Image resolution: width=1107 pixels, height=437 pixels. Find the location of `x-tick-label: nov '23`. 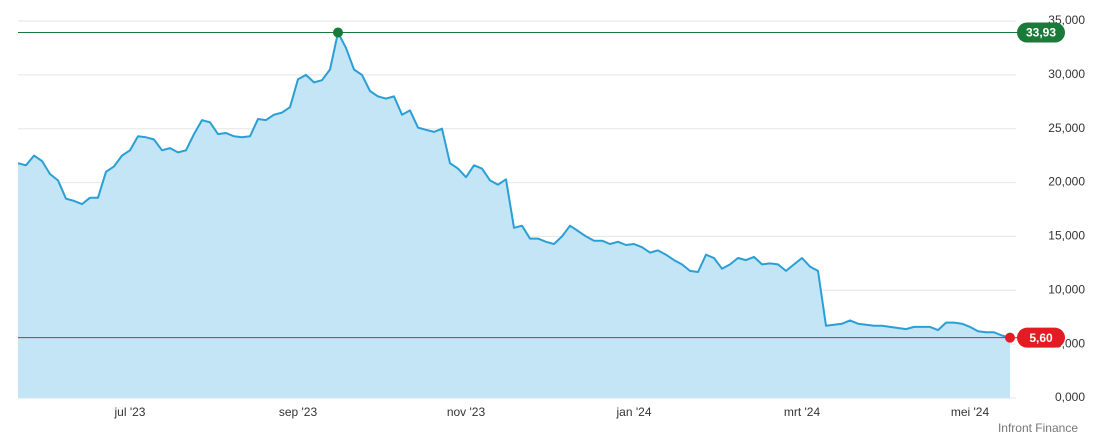

x-tick-label: nov '23 is located at coordinates (466, 412).